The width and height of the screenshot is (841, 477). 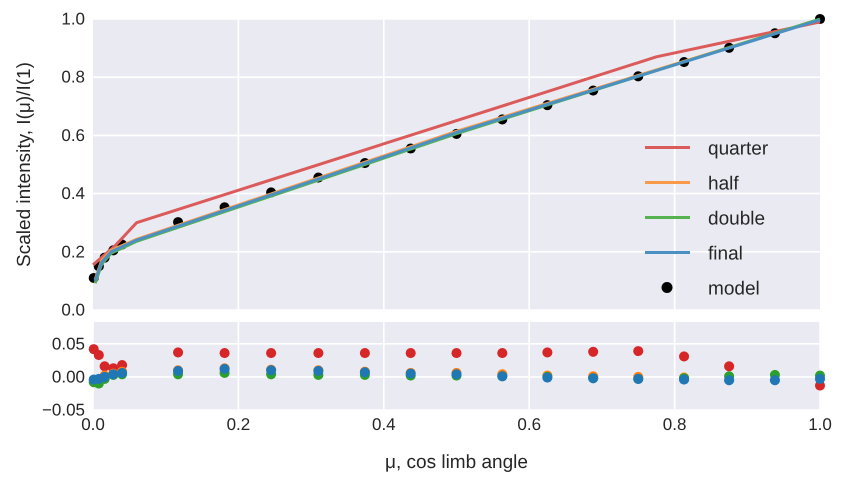 What do you see at coordinates (529, 424) in the screenshot?
I see `x-tick-label: 0.6` at bounding box center [529, 424].